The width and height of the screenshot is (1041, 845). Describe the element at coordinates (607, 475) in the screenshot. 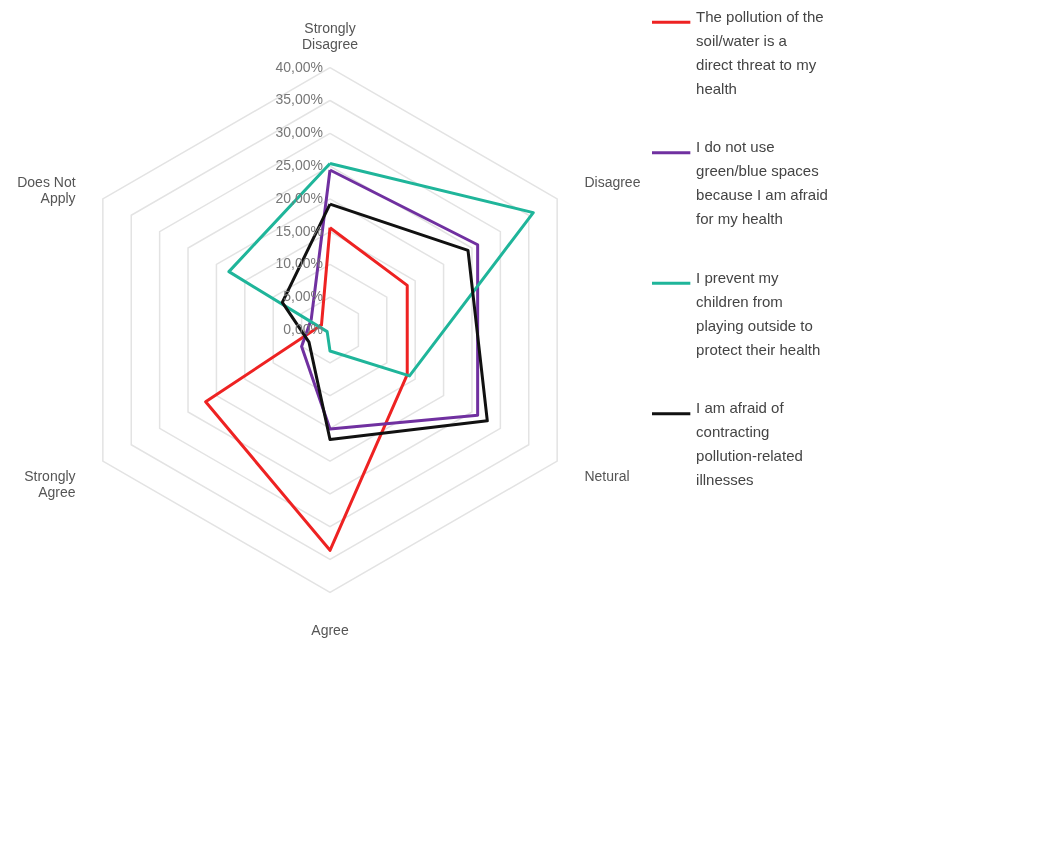

I see `spoke-label: Netural` at that location.